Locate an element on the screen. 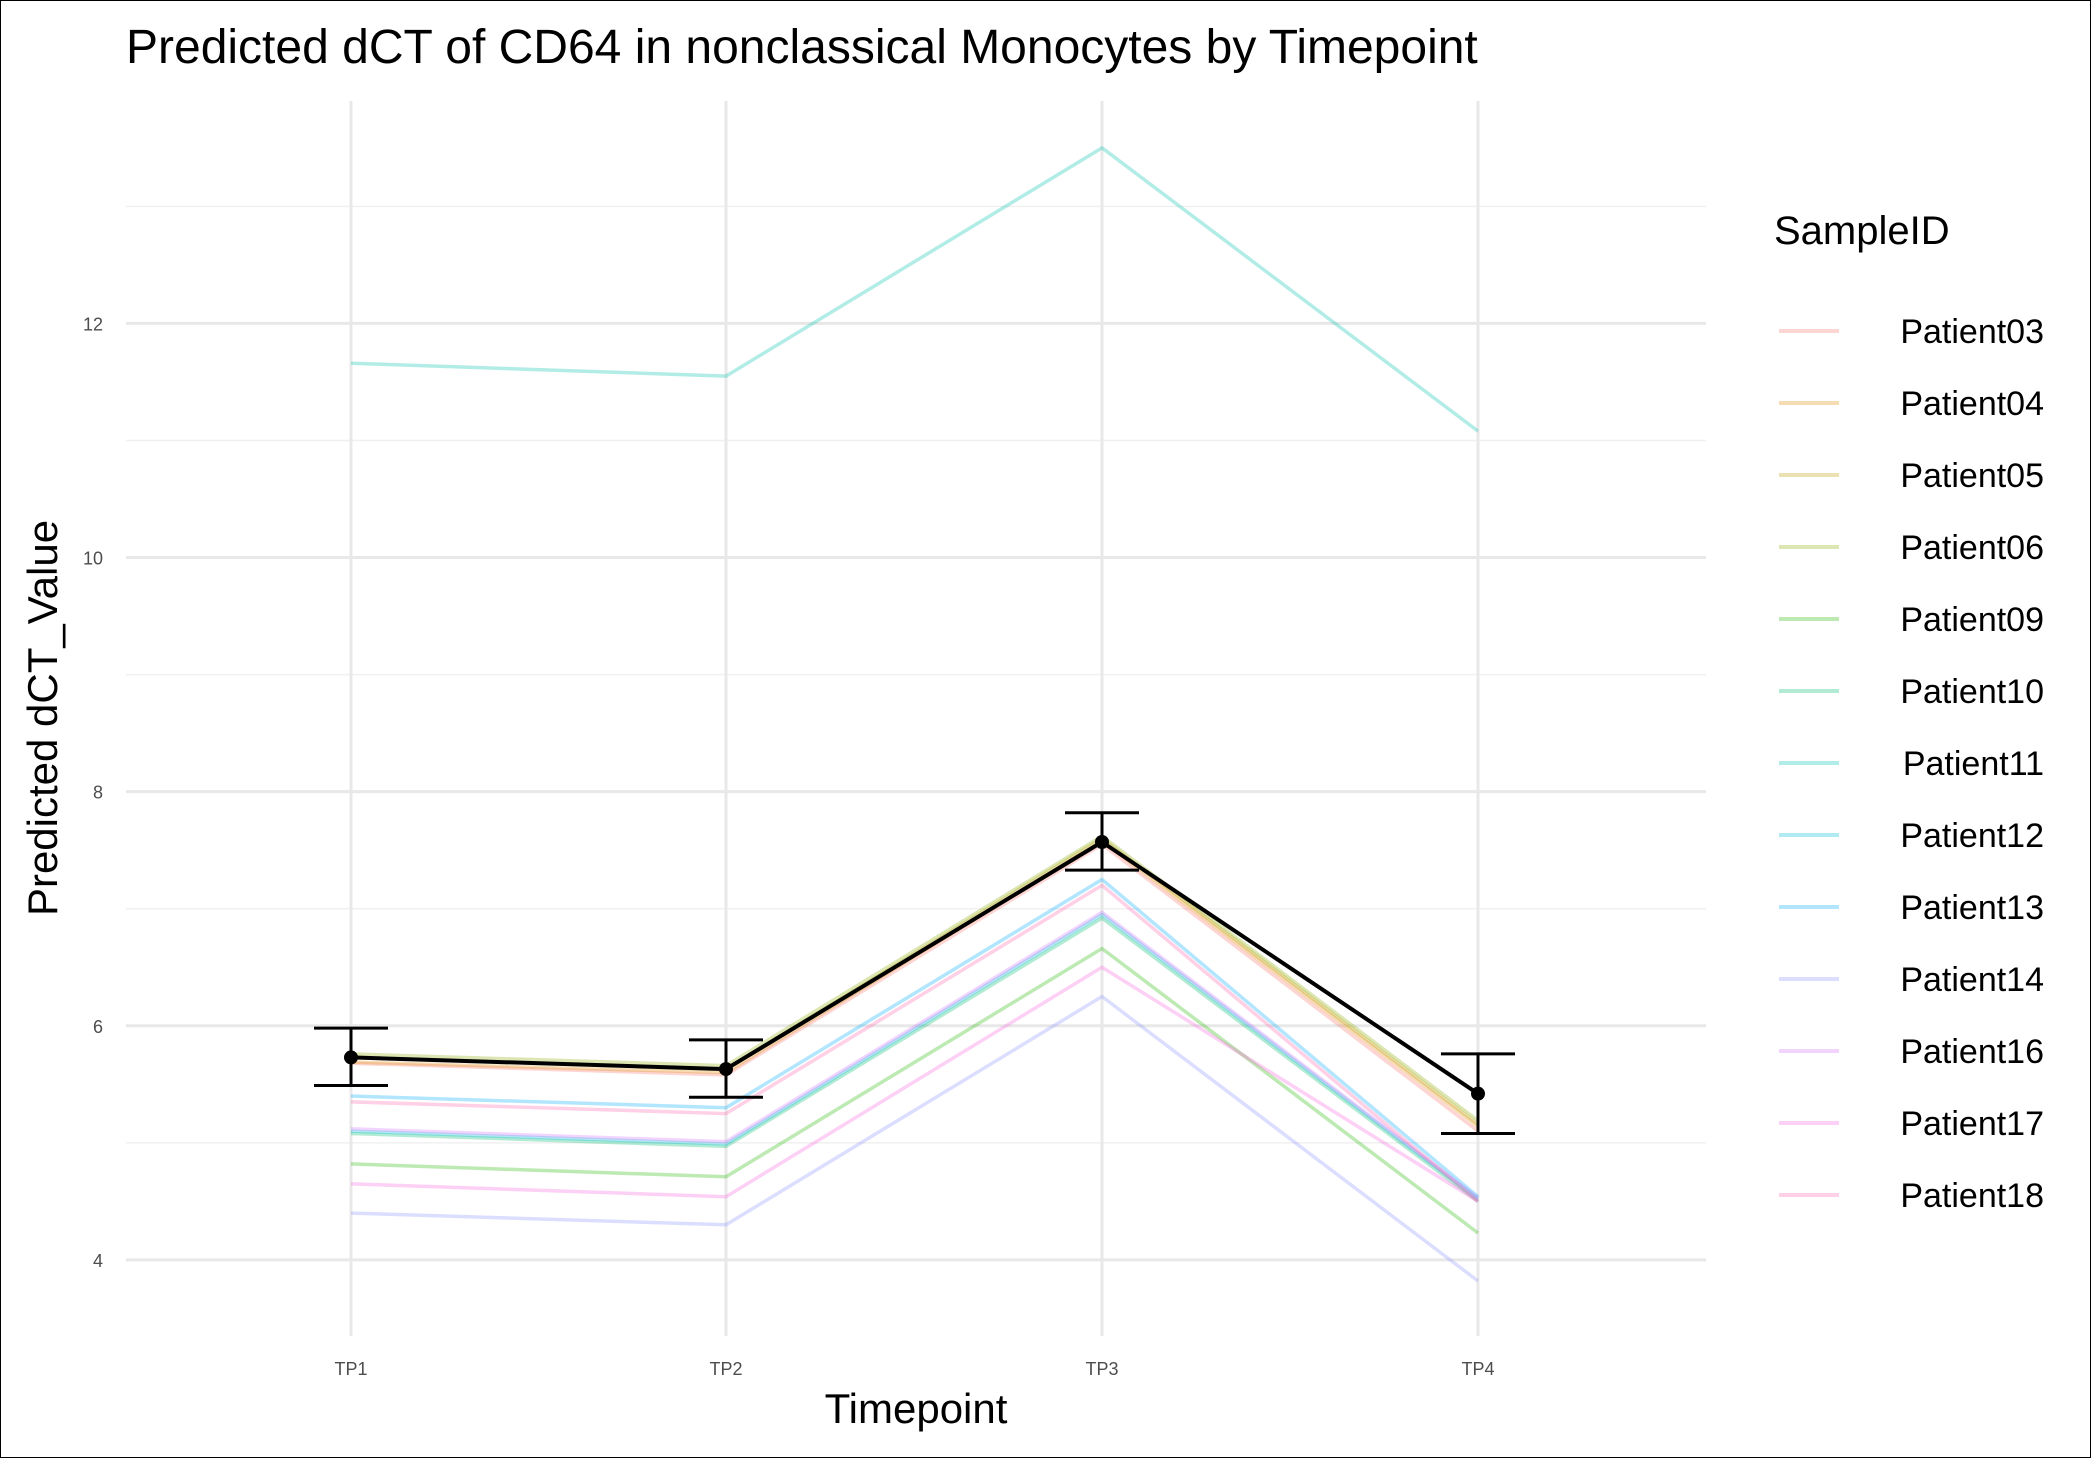 This screenshot has width=2091, height=1459. y-tick-label: 8 is located at coordinates (98, 793).